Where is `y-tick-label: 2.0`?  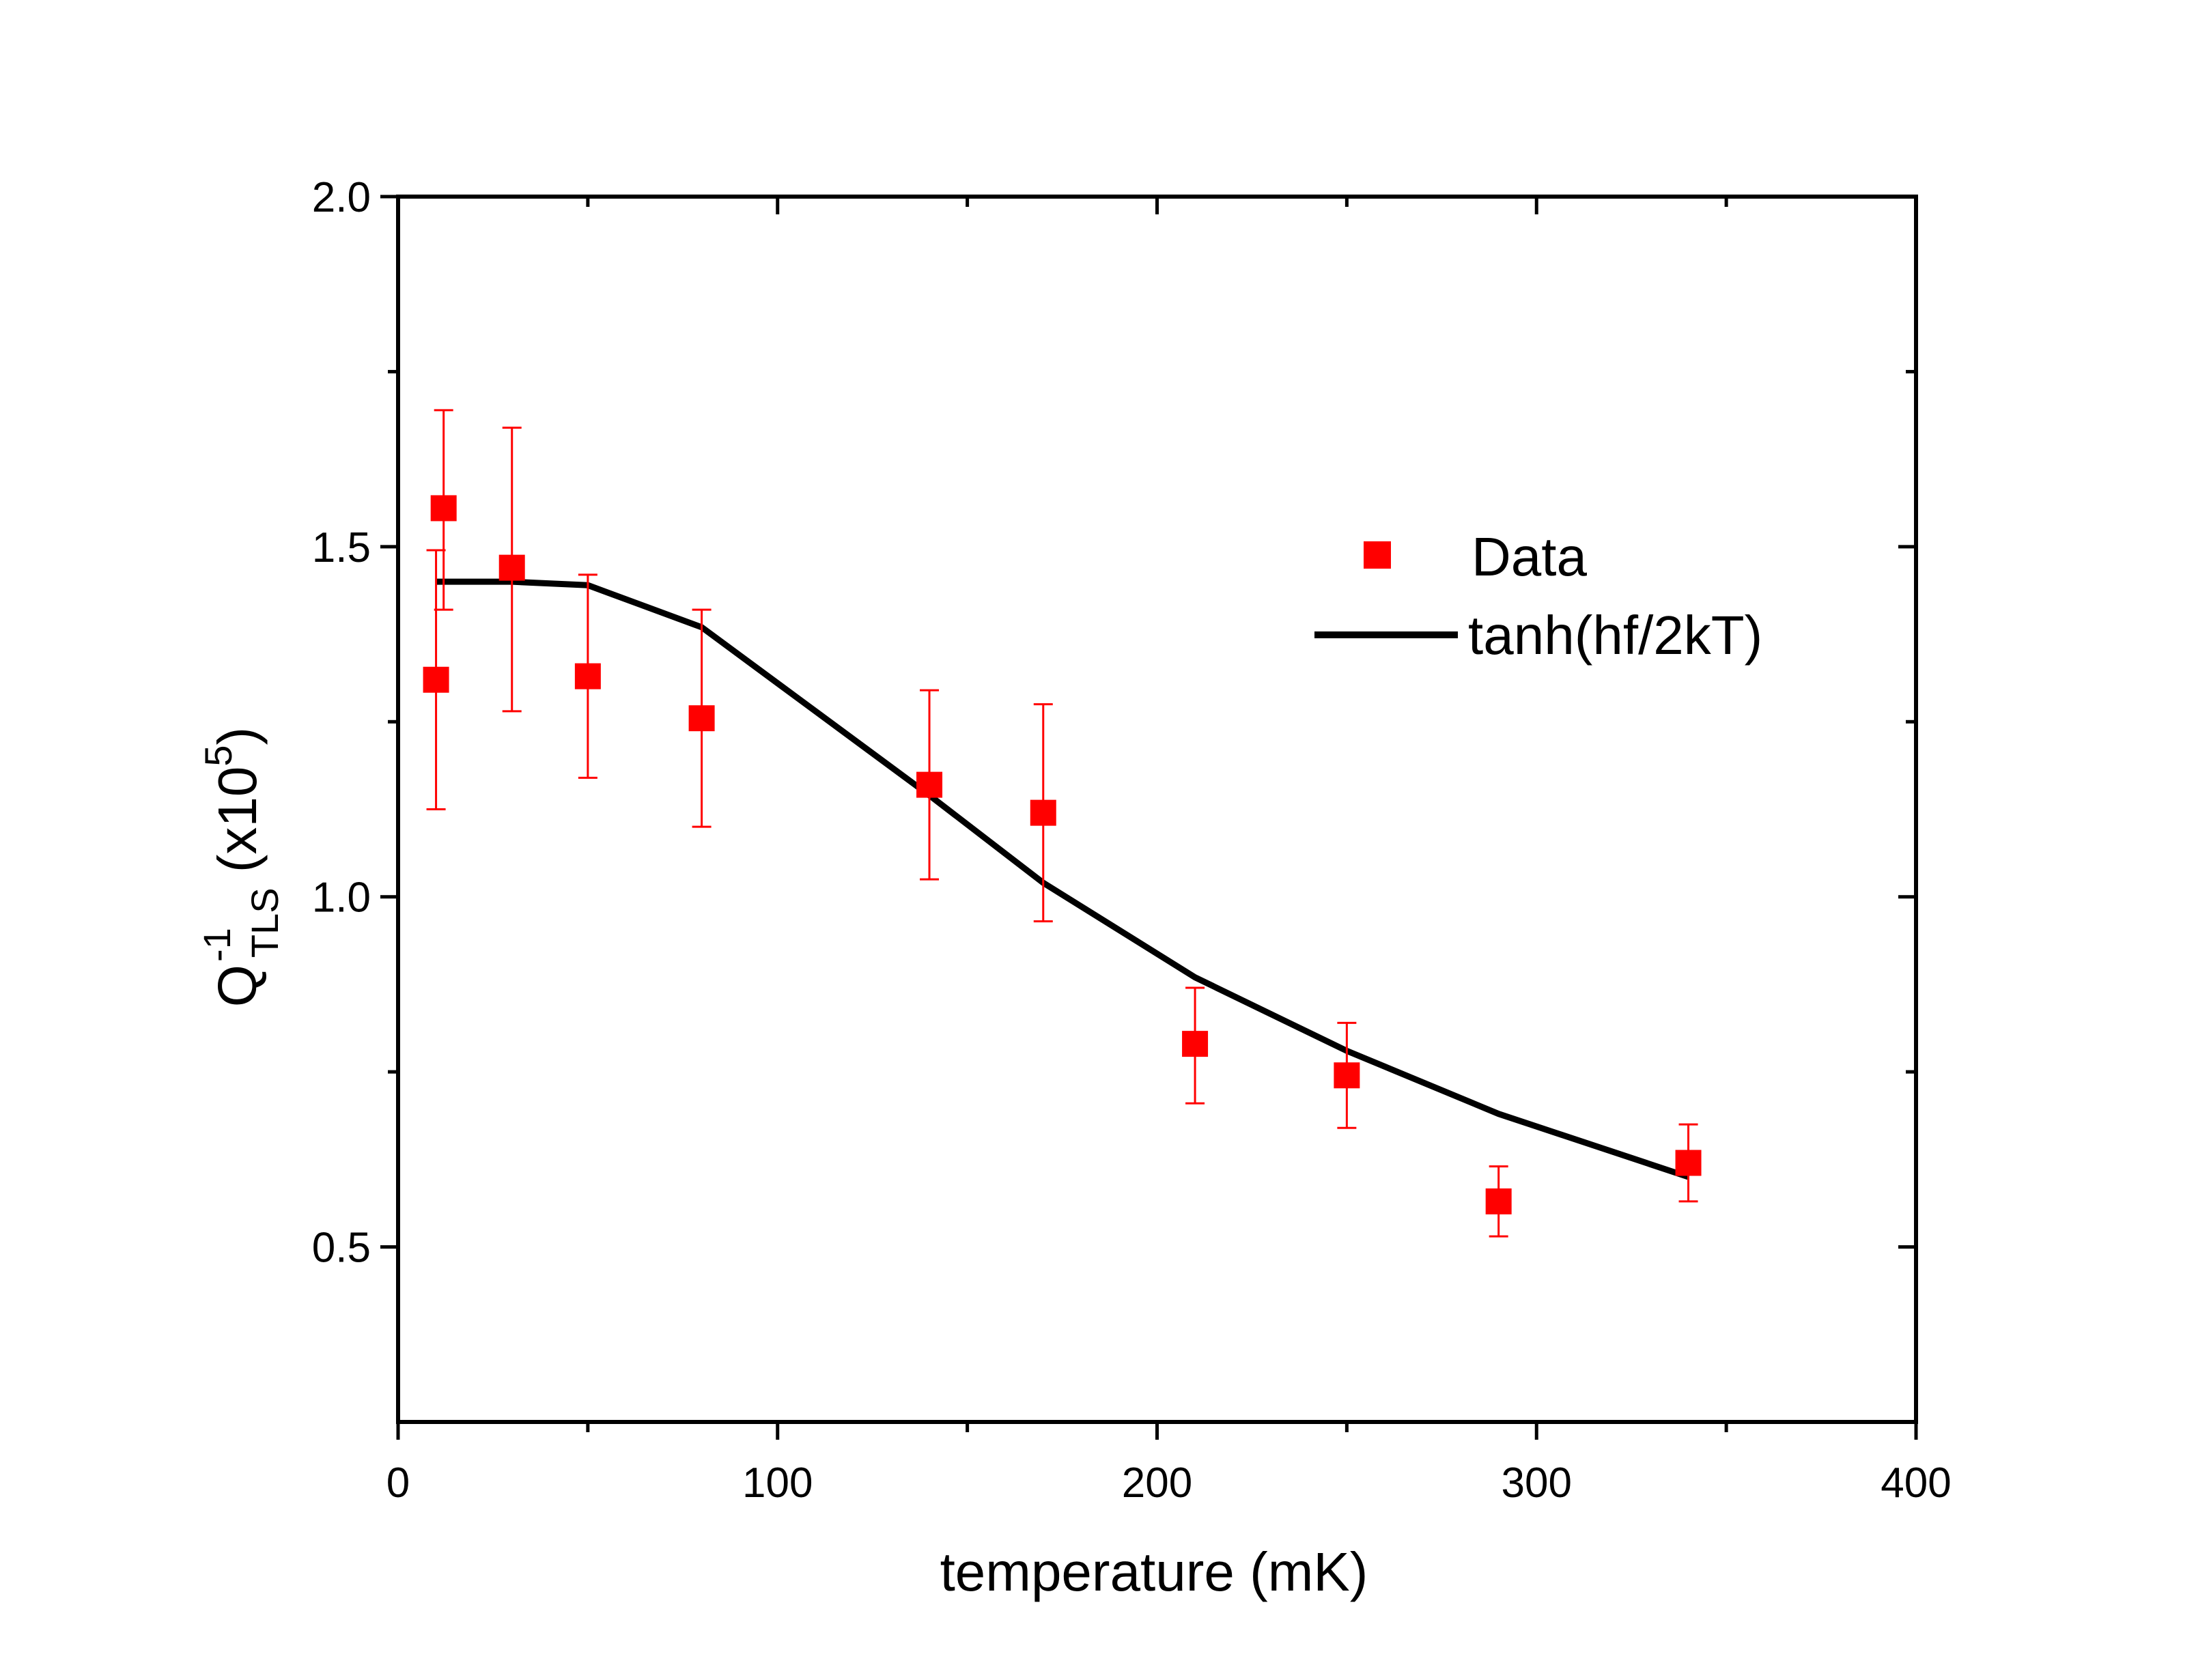 y-tick-label: 2.0 is located at coordinates (341, 197).